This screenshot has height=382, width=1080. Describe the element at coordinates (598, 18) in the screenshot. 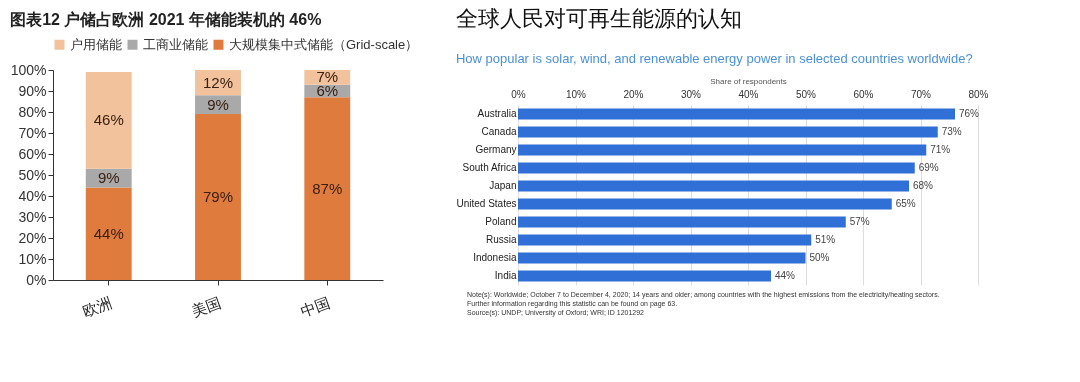

I see `chart-title: 全球人民对可再生能源的认知` at that location.